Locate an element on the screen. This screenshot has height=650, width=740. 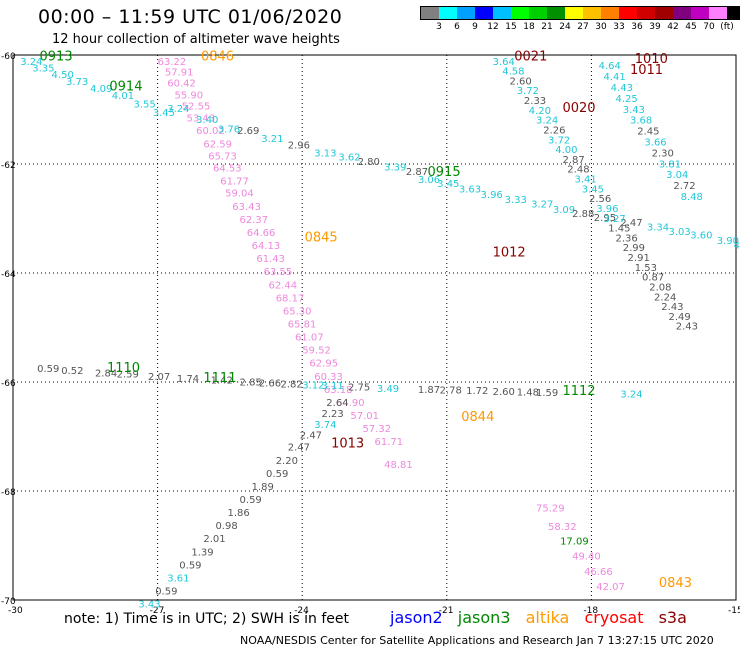
legend-label: 21 is located at coordinates (547, 27).